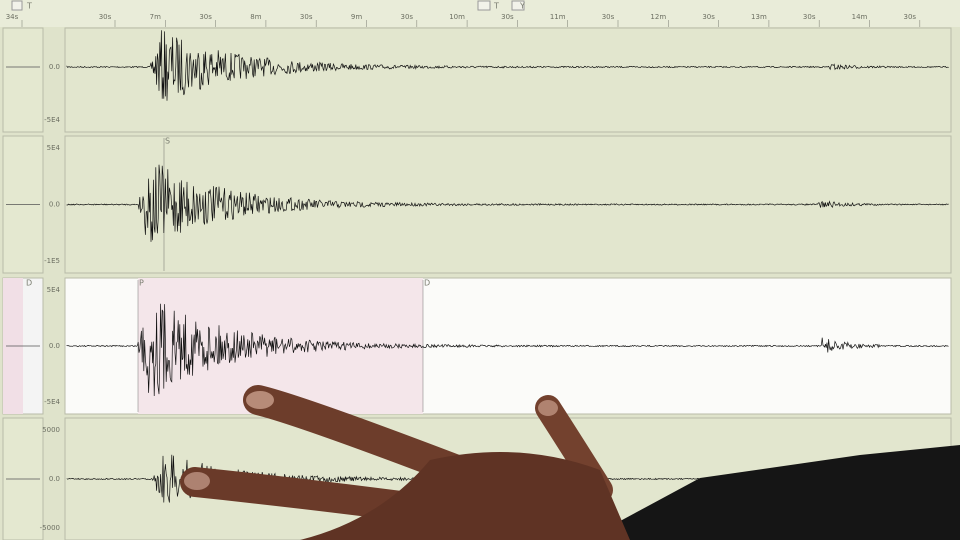 The height and width of the screenshot is (540, 960). What do you see at coordinates (52, 261) in the screenshot?
I see `amplitude-label: -1E5` at bounding box center [52, 261].